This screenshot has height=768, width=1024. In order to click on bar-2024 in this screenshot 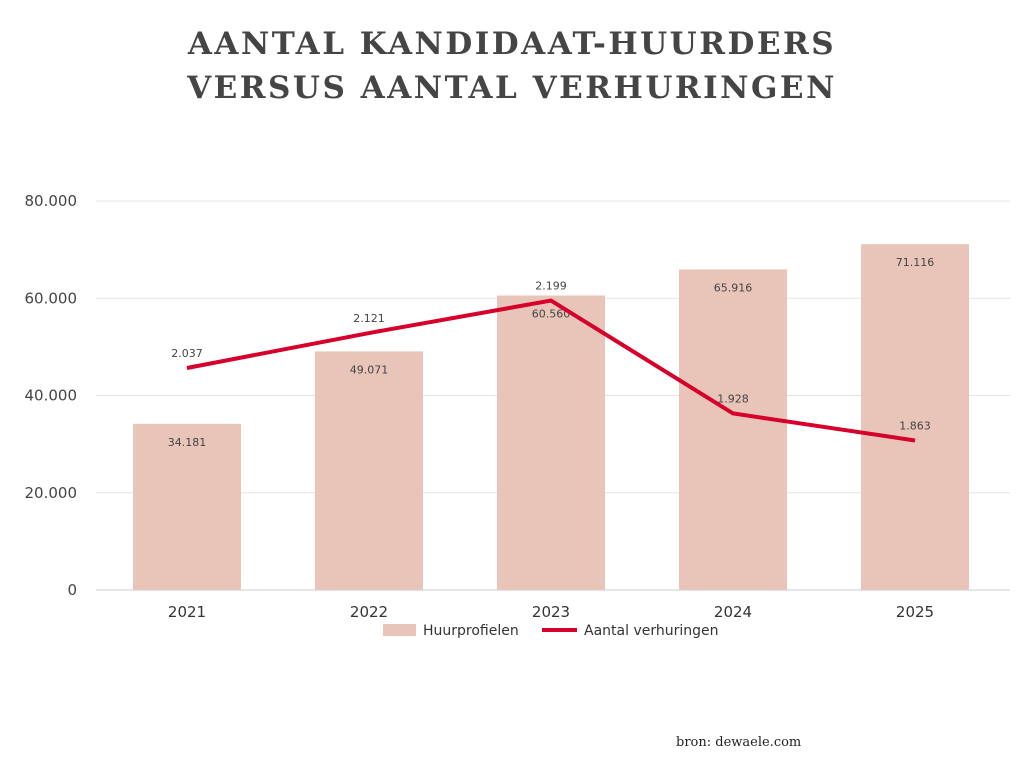, I will do `click(733, 429)`.